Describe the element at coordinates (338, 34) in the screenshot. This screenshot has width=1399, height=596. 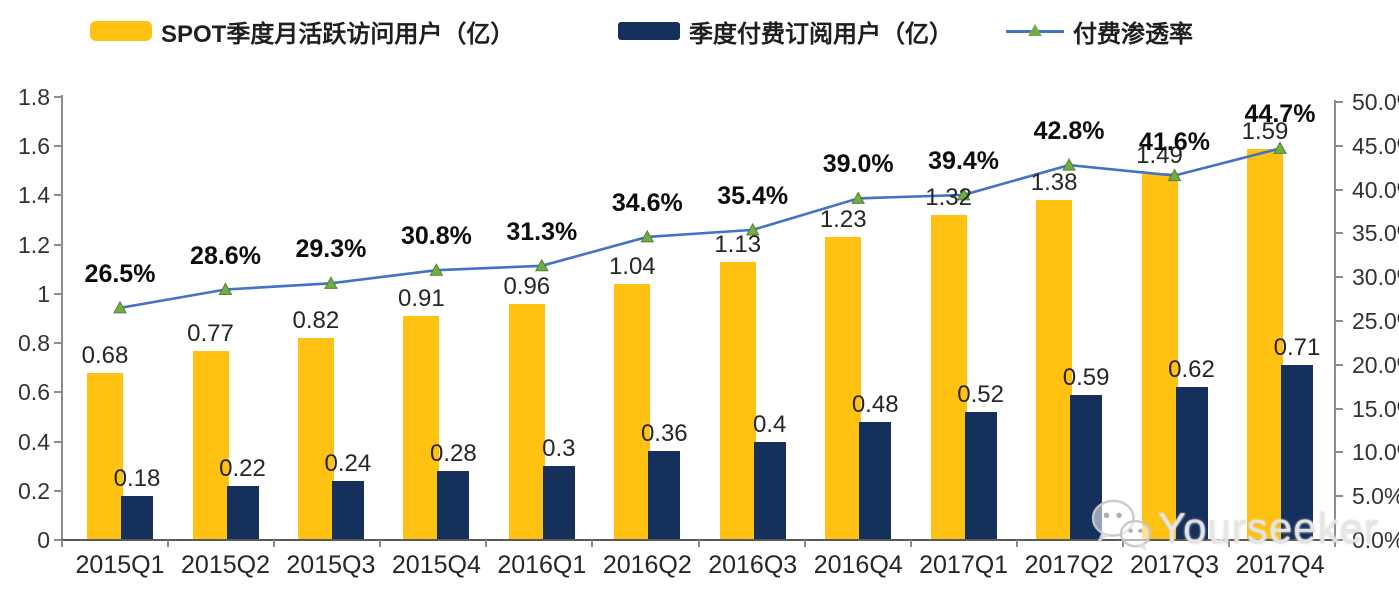
I see `legend-label-mau: SPOT季度月活跃访问用户（亿）` at that location.